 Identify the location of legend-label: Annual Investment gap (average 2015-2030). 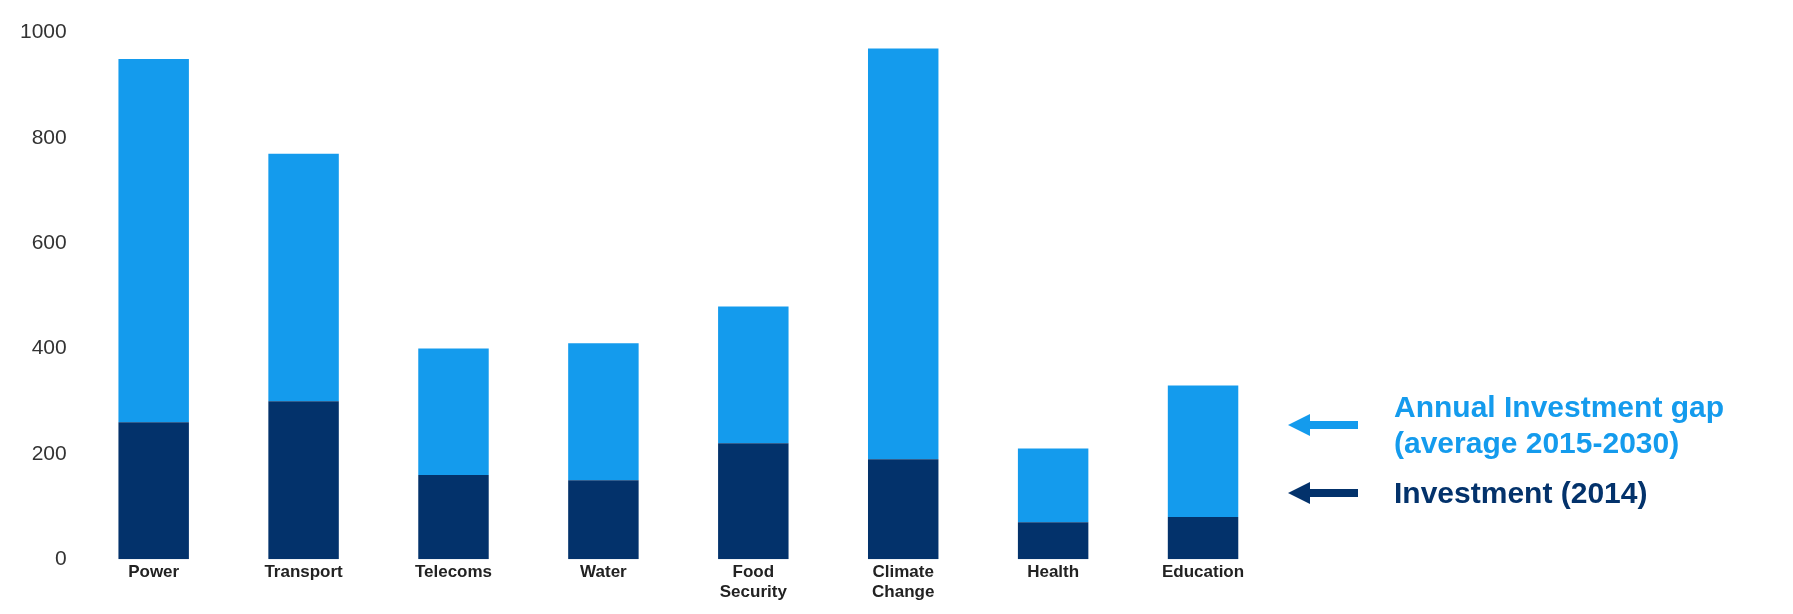
(1560, 425).